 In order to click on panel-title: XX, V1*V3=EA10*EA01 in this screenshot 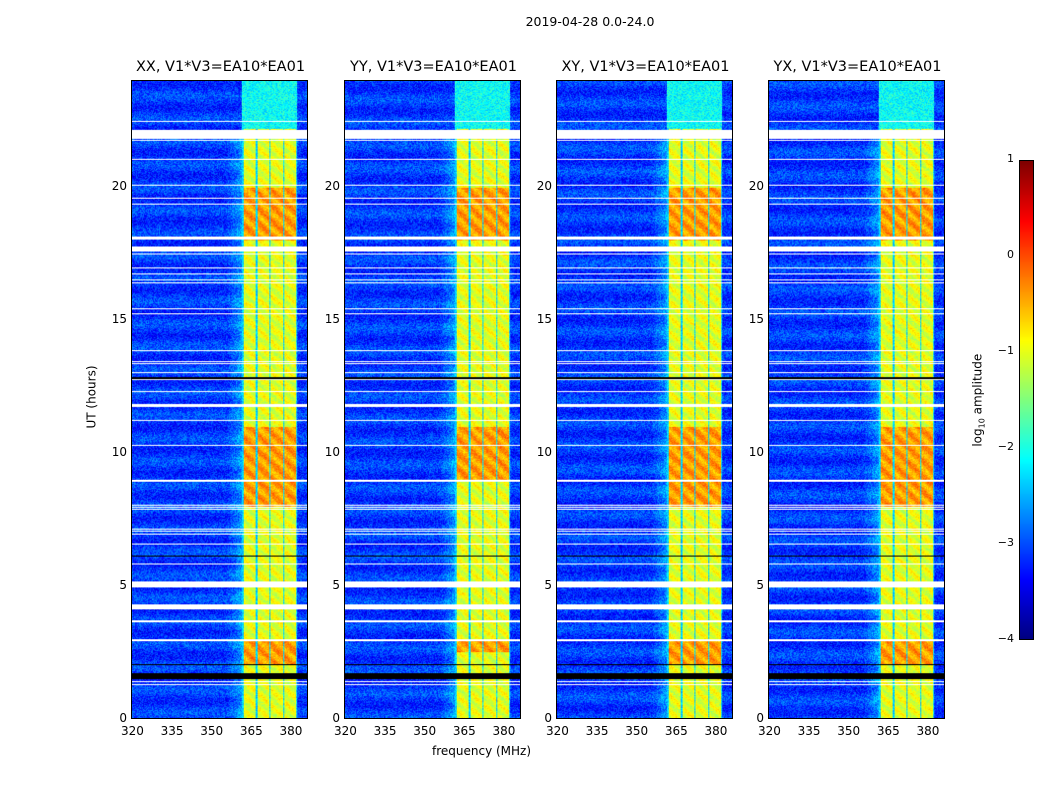, I will do `click(220, 67)`.